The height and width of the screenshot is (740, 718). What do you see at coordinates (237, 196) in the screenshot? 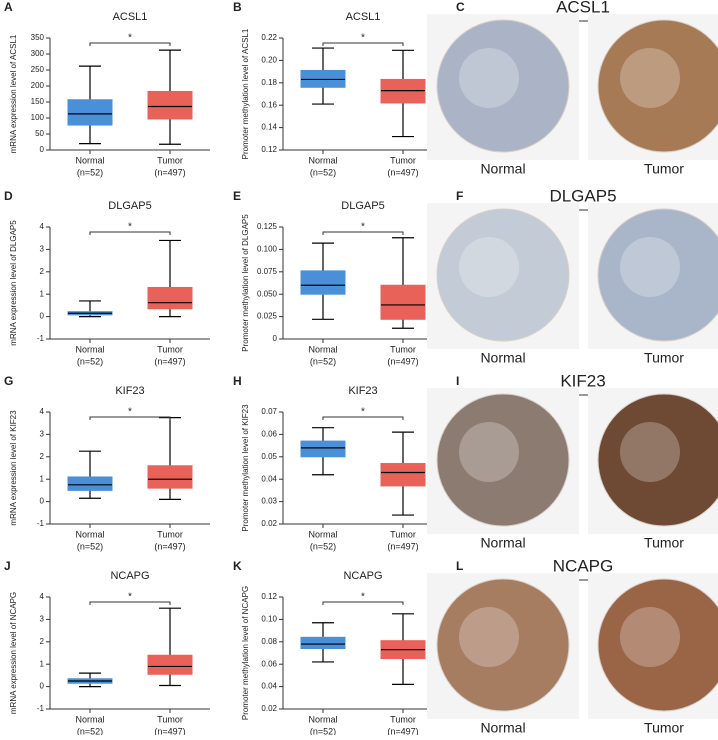
I see `panel-letter: E` at bounding box center [237, 196].